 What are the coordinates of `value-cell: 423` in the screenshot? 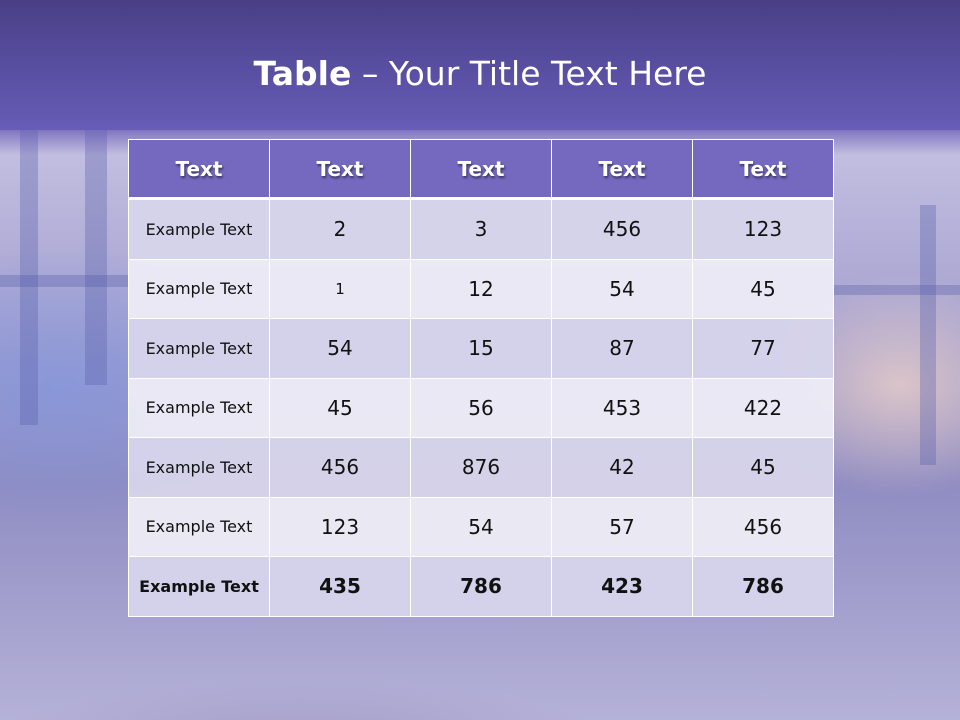 It's located at (622, 586).